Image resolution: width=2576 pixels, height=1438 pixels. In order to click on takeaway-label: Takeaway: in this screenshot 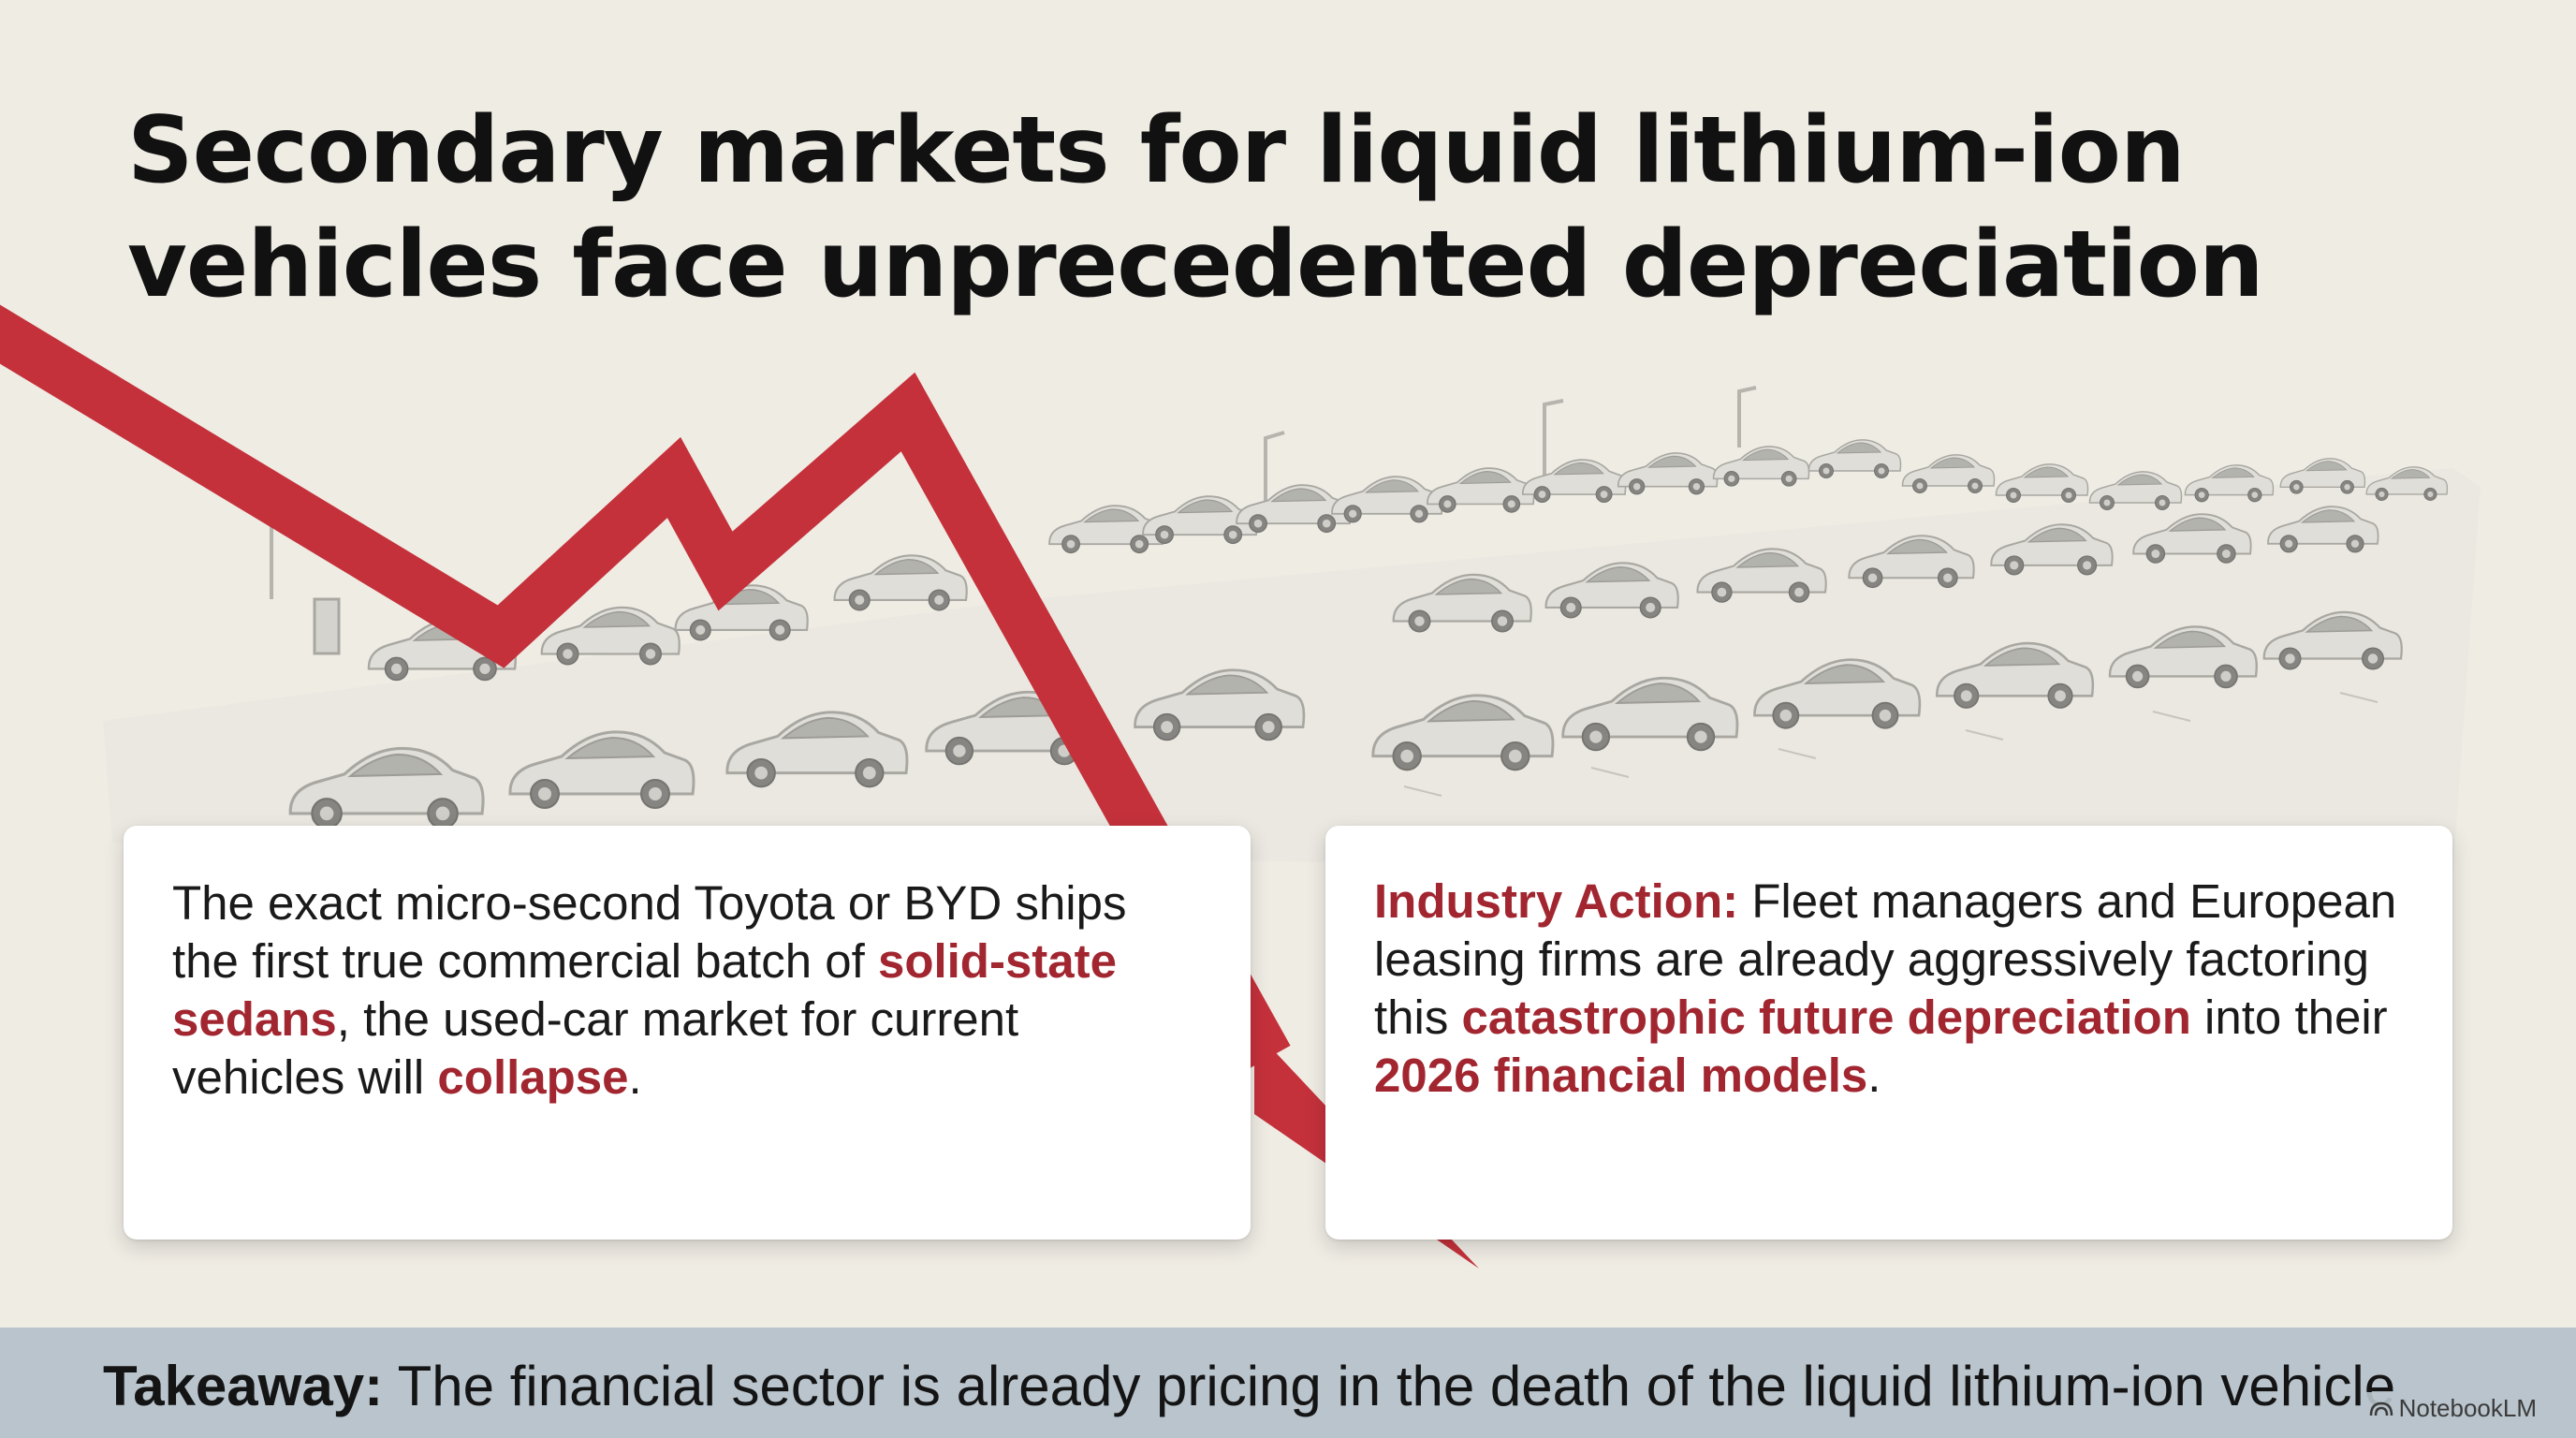, I will do `click(243, 1386)`.